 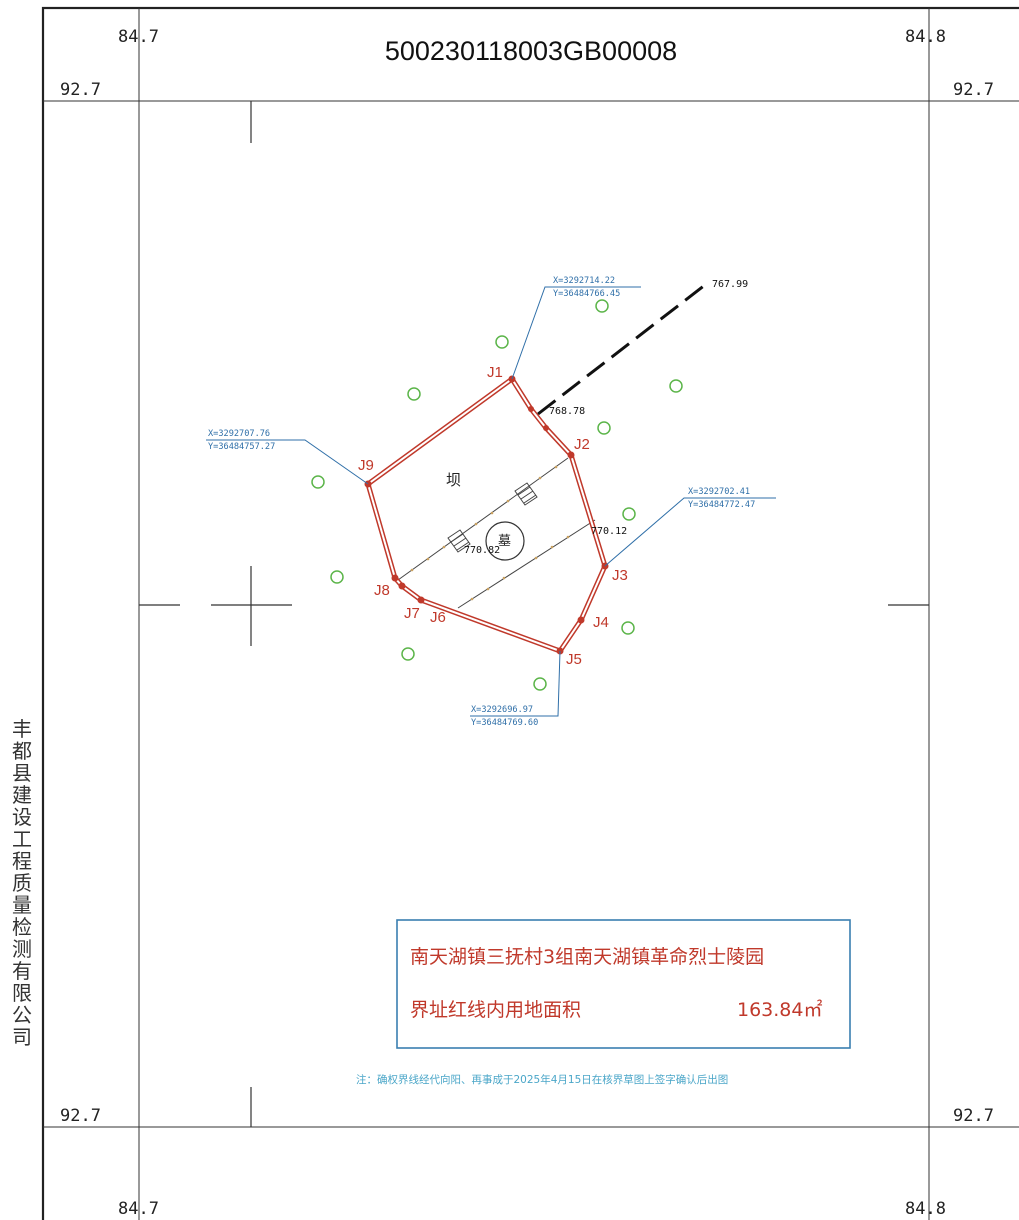 I want to click on coord-x-j9: X=3292707.76, so click(x=239, y=434).